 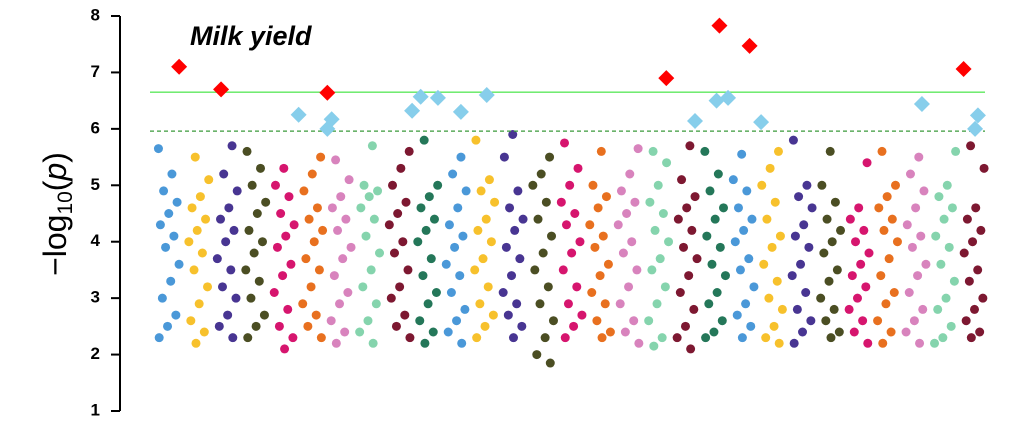 I want to click on y-tick-label: 6, so click(x=95, y=127).